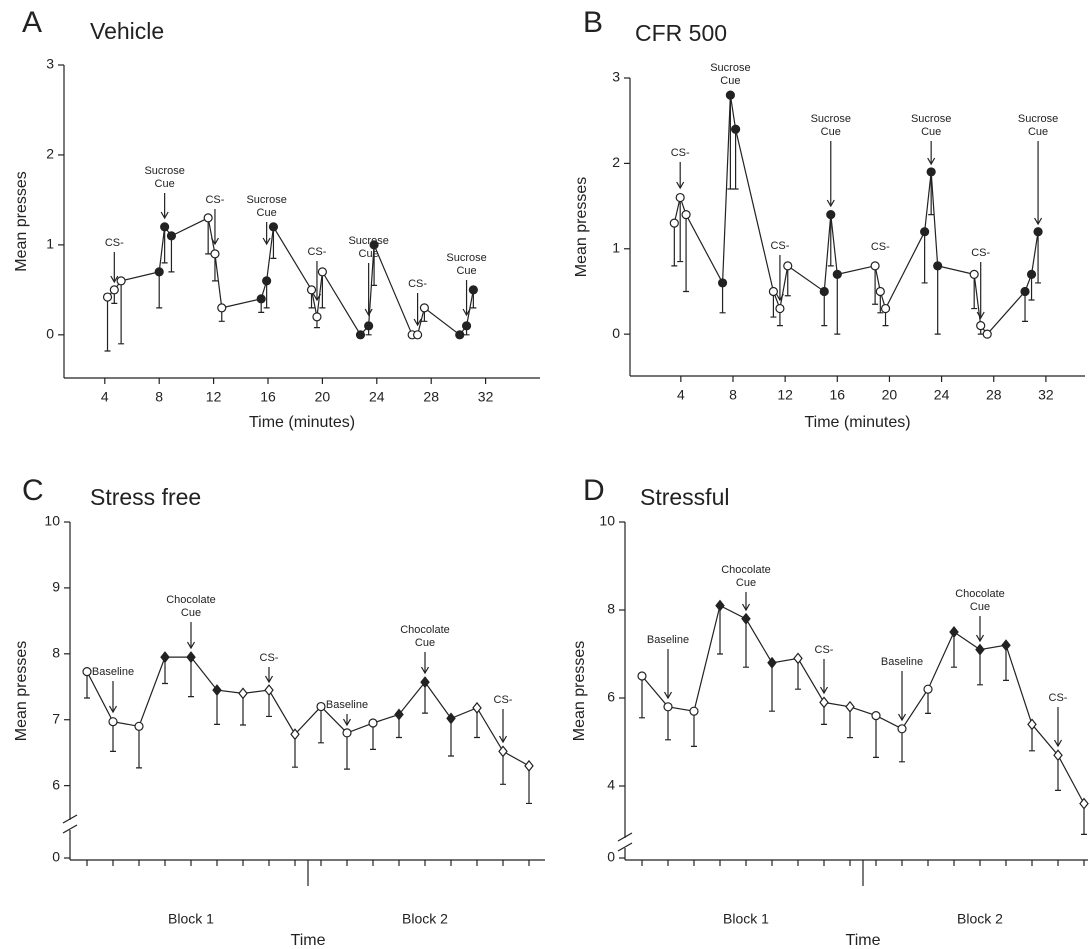  What do you see at coordinates (268, 397) in the screenshot?
I see `x-tick-label: 16` at bounding box center [268, 397].